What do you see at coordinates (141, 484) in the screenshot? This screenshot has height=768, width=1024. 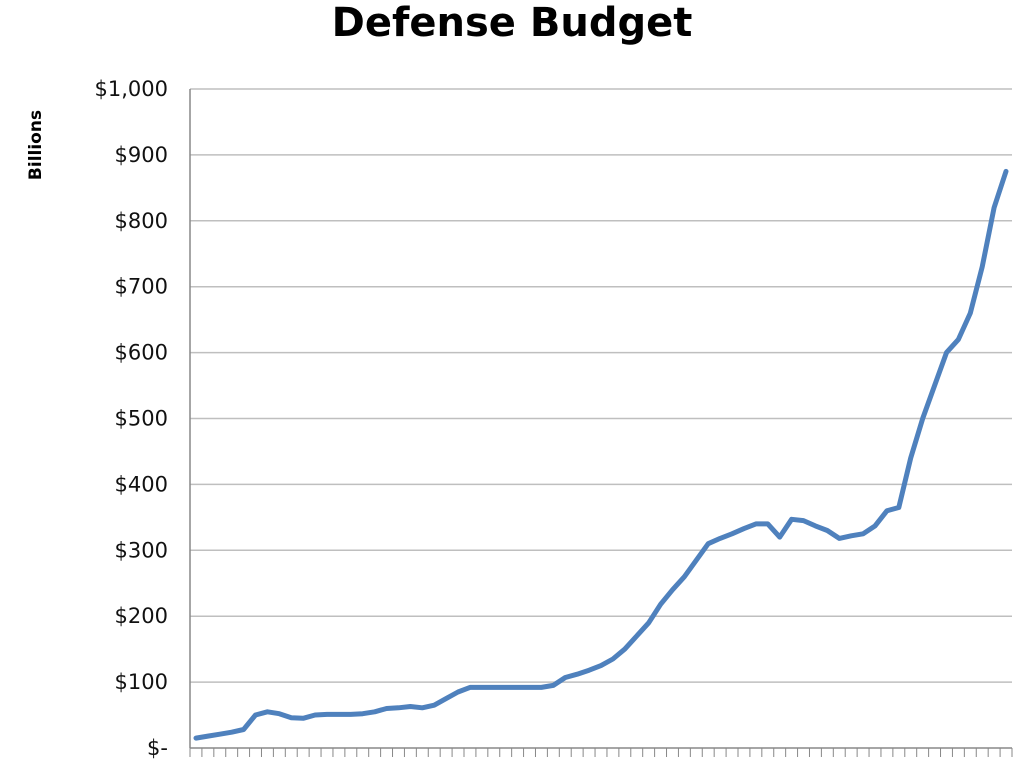 I see `y-tick-label: $400` at bounding box center [141, 484].